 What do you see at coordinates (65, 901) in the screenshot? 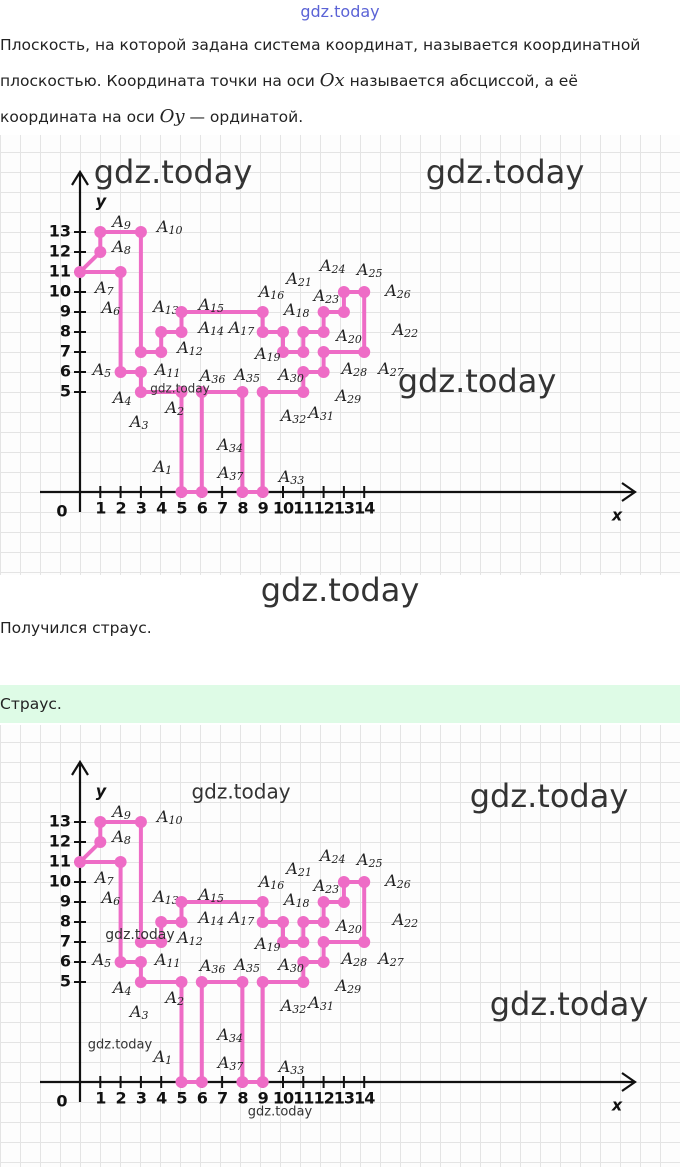
I see `y-tick-label: 9` at bounding box center [65, 901].